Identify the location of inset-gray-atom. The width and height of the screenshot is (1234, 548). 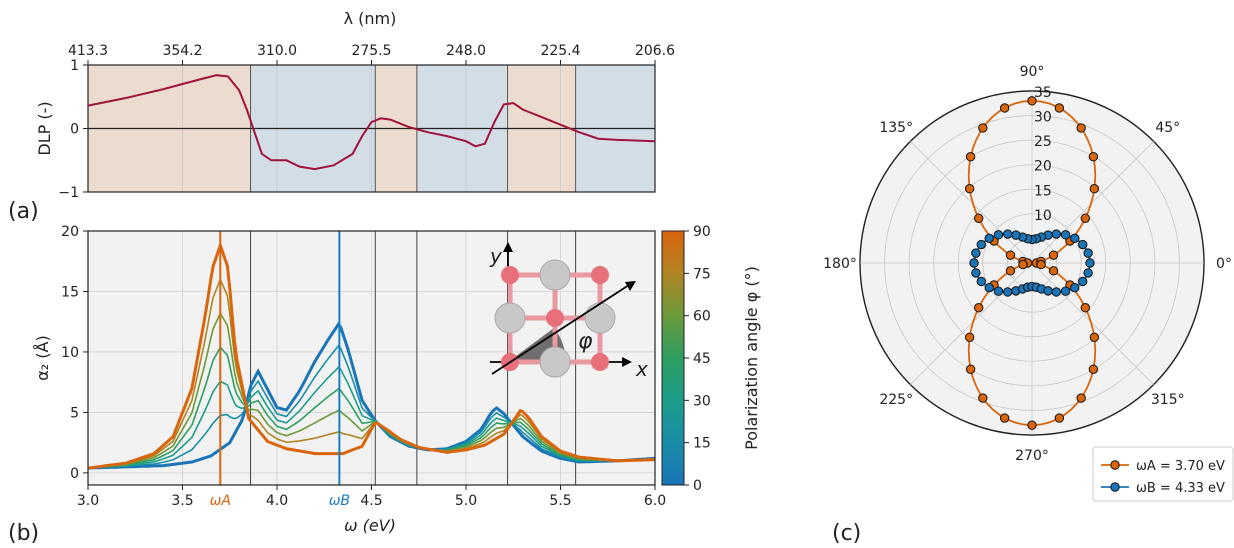
(555, 362).